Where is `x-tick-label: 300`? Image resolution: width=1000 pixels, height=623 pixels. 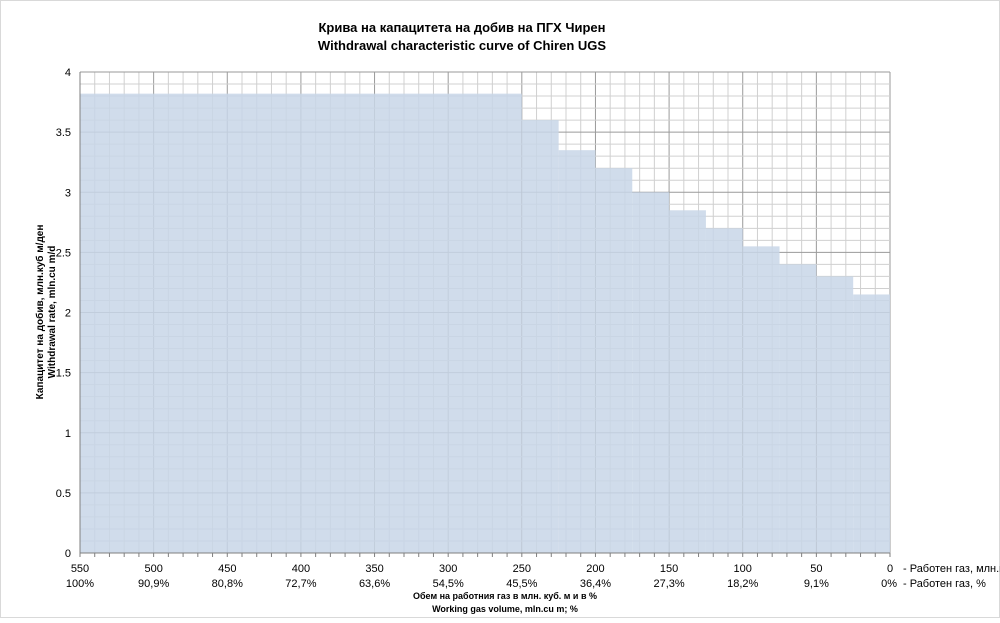 x-tick-label: 300 is located at coordinates (448, 569).